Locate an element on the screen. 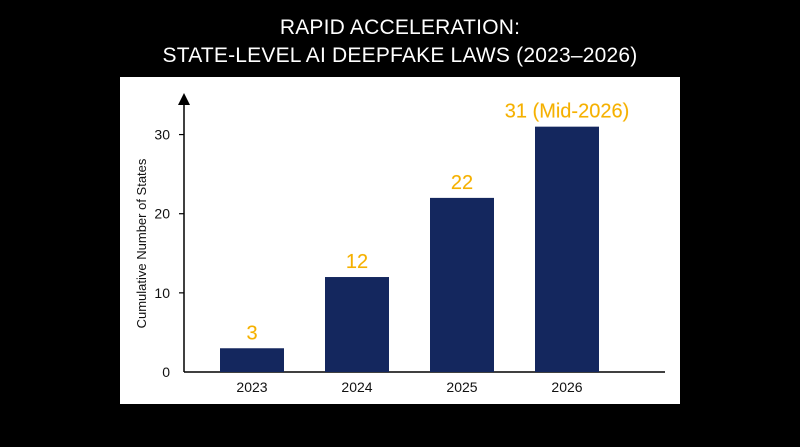 This screenshot has height=447, width=800. y-tick-label: 0 is located at coordinates (166, 372).